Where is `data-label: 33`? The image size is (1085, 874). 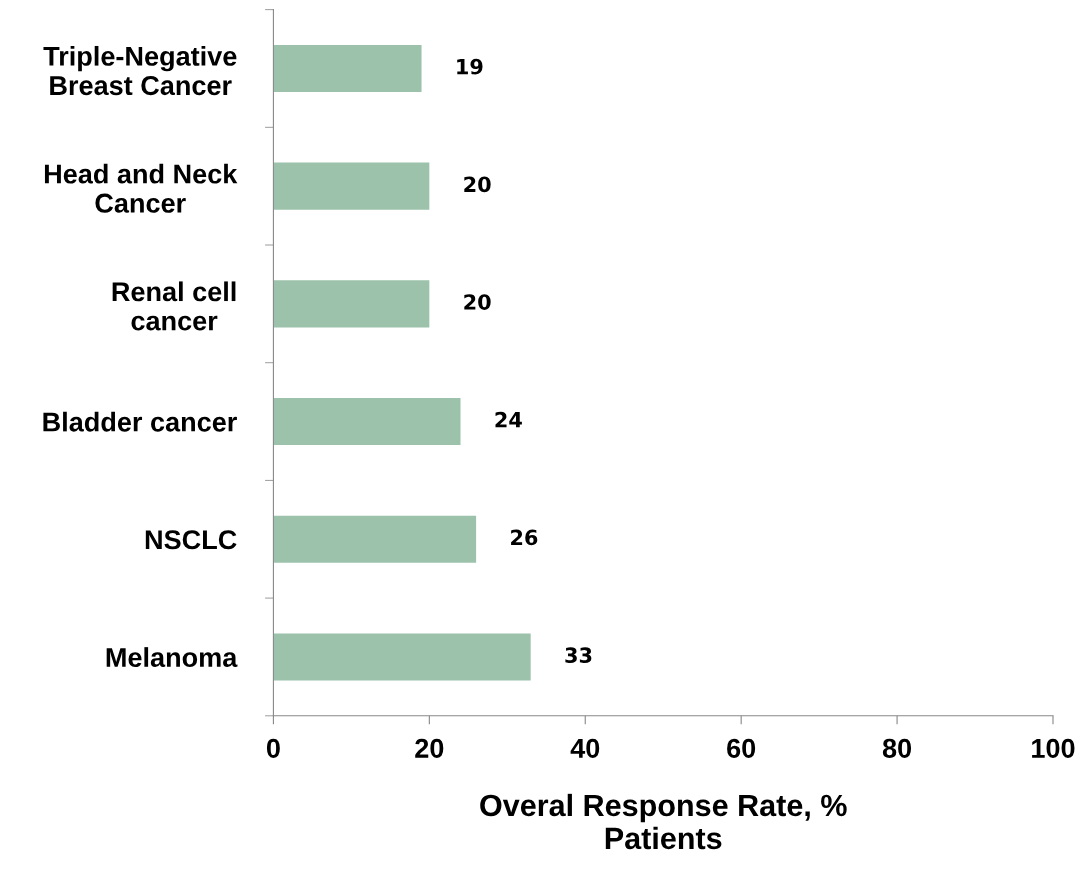 data-label: 33 is located at coordinates (578, 655).